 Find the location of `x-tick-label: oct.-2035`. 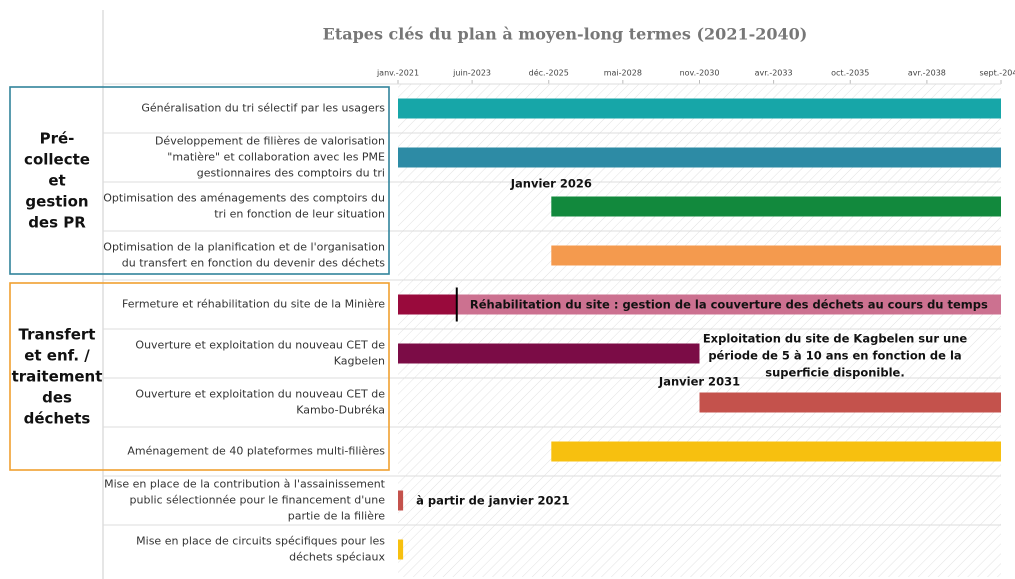

x-tick-label: oct.-2035 is located at coordinates (850, 73).